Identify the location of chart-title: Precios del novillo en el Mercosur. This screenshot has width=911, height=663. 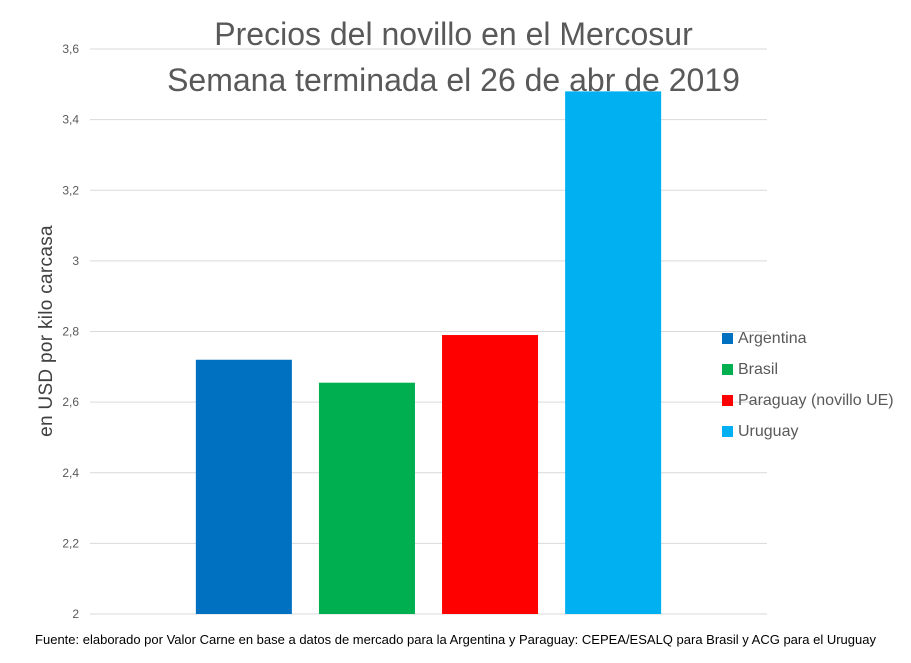
(453, 34).